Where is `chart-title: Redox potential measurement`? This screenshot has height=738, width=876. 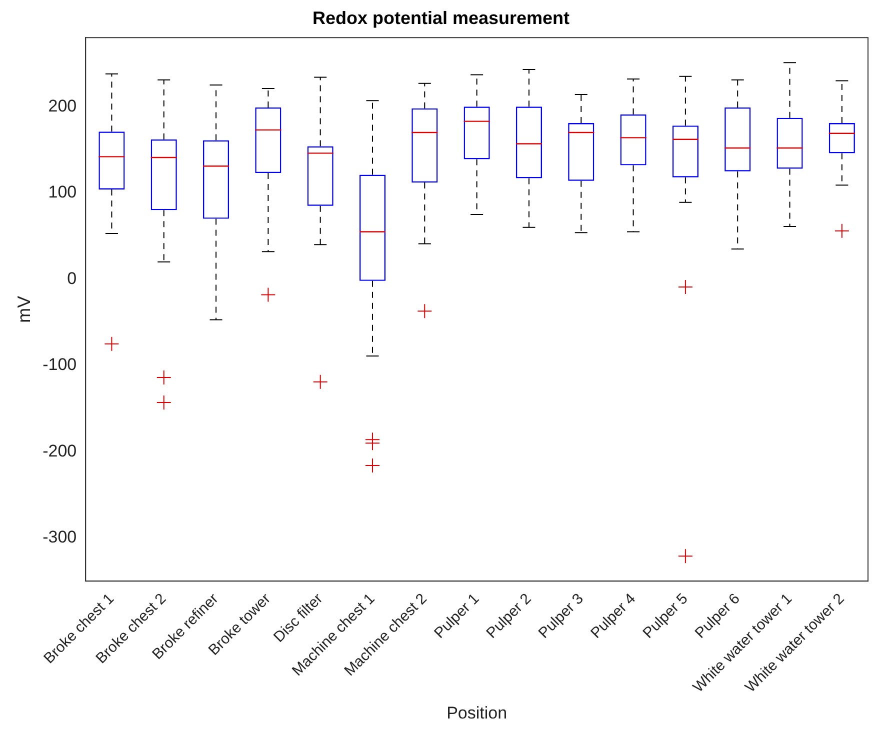
chart-title: Redox potential measurement is located at coordinates (441, 18).